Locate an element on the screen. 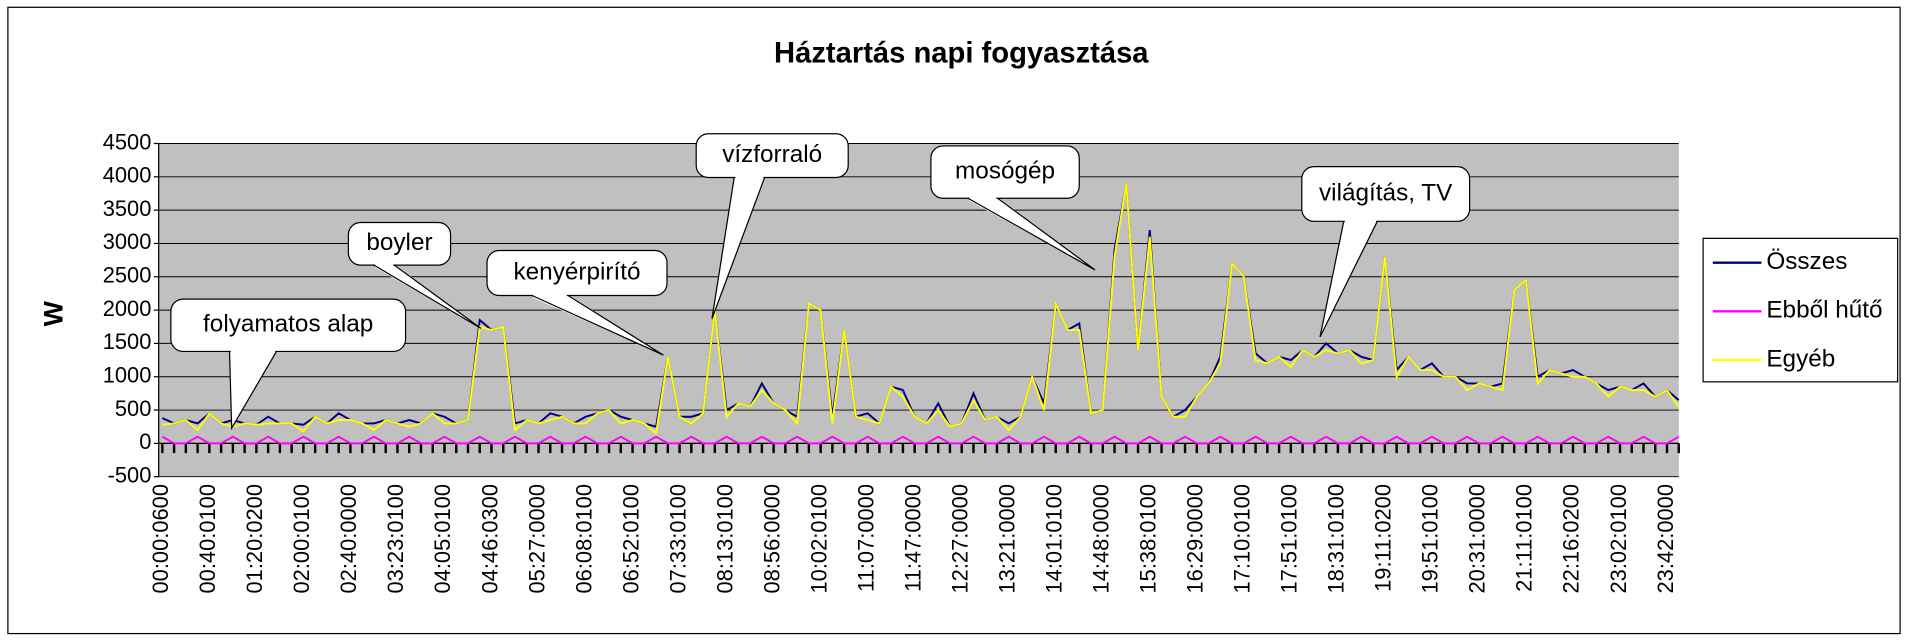  x-tick-label: 23:42:0000 is located at coordinates (1665, 538).